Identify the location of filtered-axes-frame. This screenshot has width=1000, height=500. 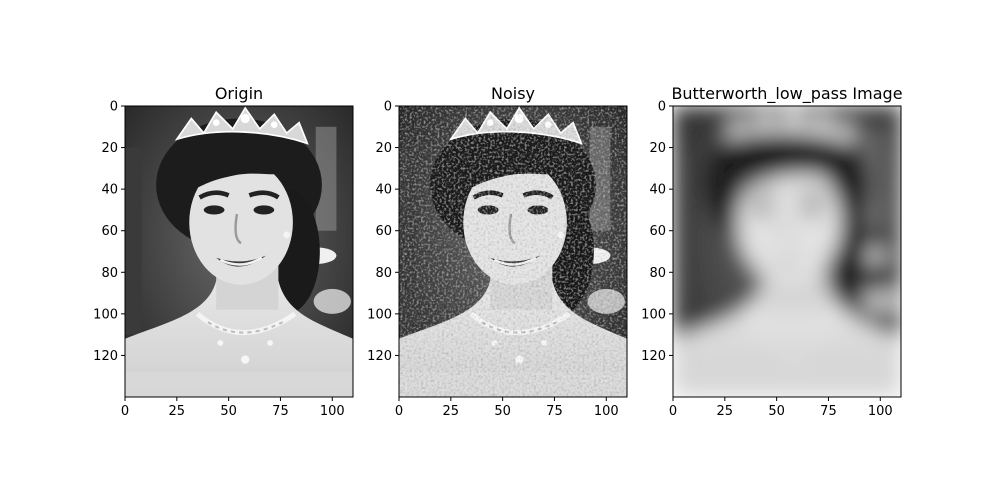
(787, 251).